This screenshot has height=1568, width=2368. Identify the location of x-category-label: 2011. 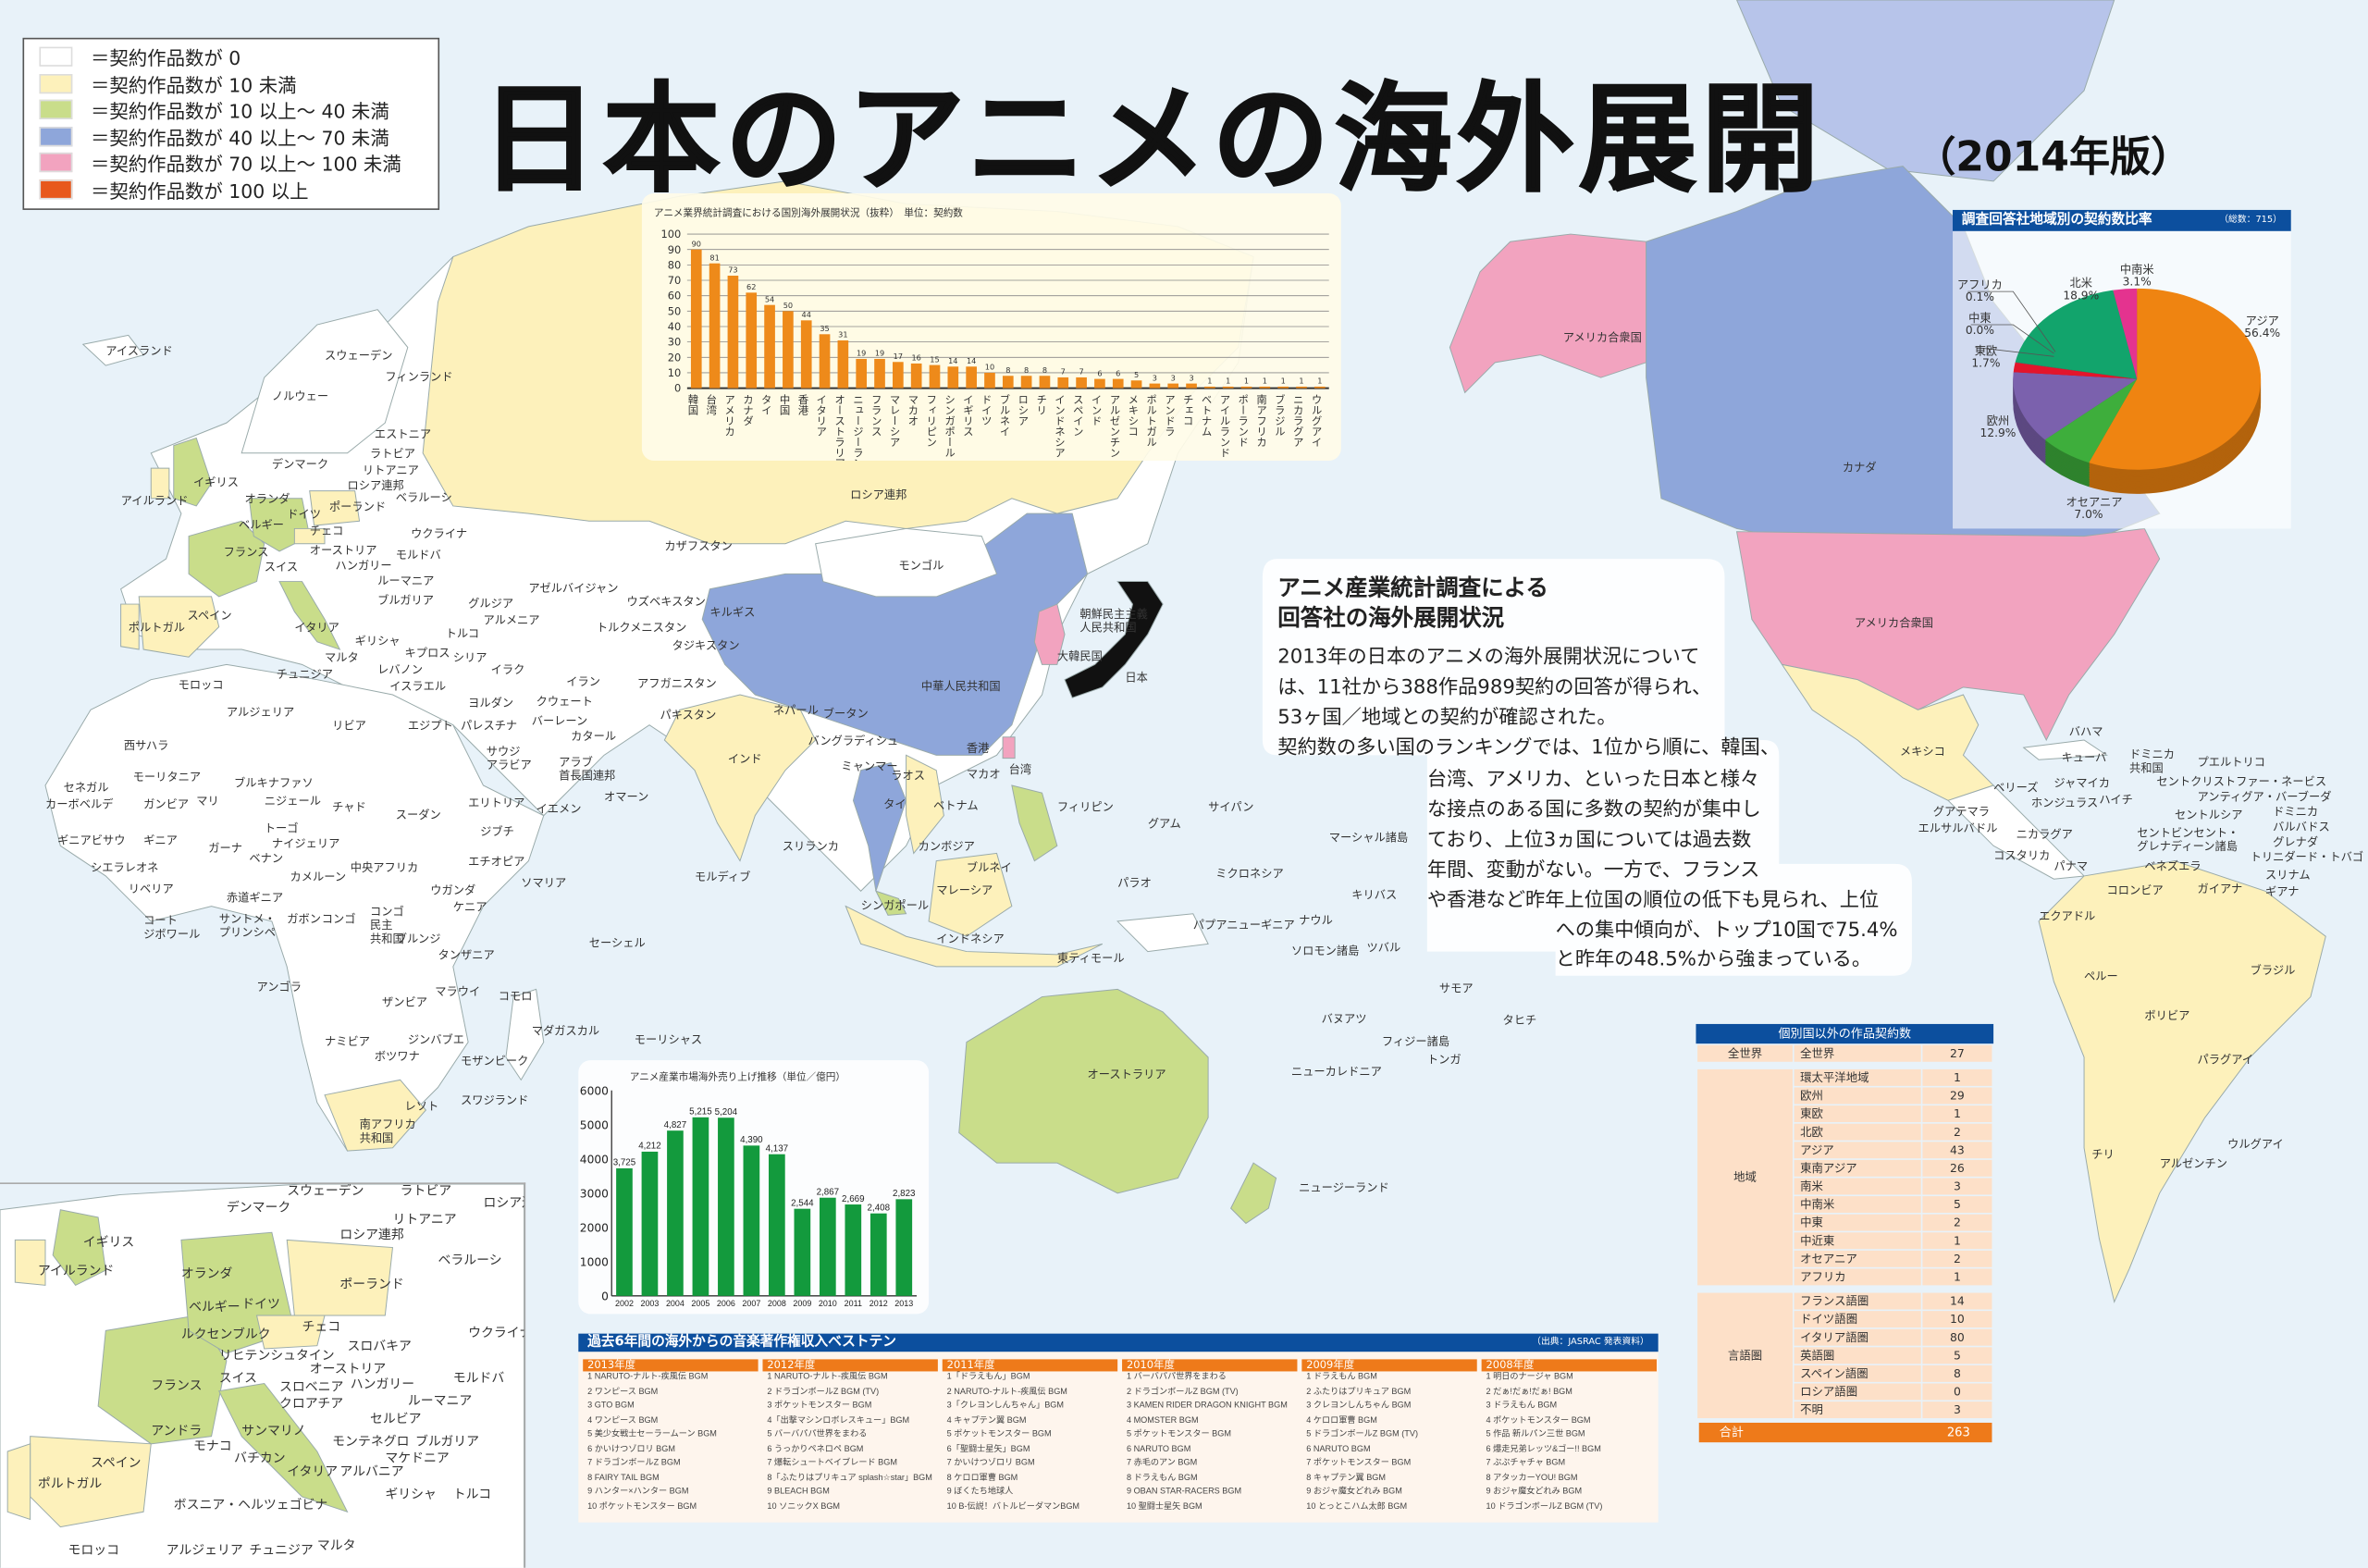
(853, 1303).